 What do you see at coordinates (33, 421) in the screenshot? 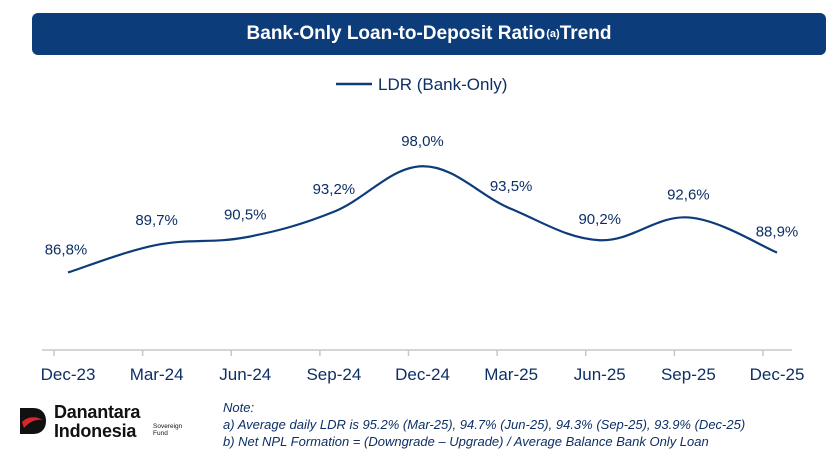
I see `danantara-logo-icon` at bounding box center [33, 421].